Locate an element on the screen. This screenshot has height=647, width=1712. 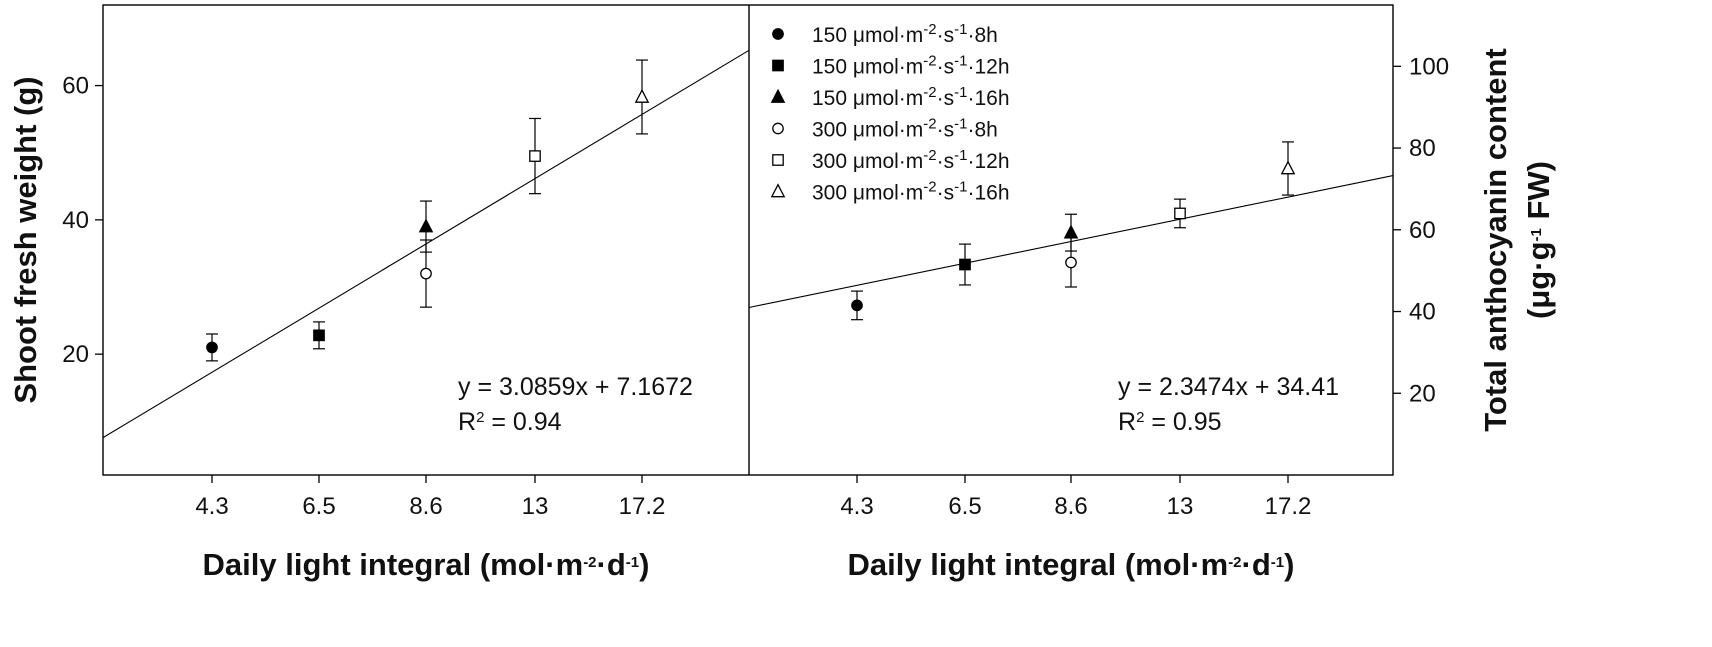
legend-label: 300 μmol·m-2·s-1·8h is located at coordinates (905, 128).